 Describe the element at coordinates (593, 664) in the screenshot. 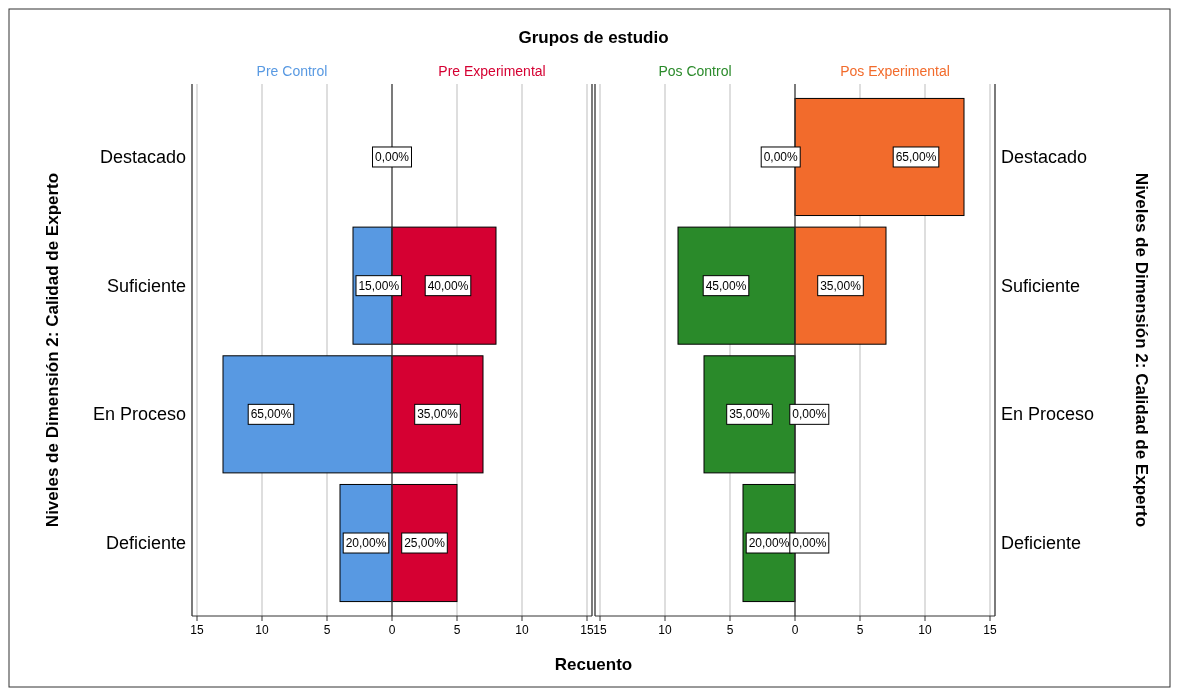

I see `x-axis-title: Recuento` at that location.